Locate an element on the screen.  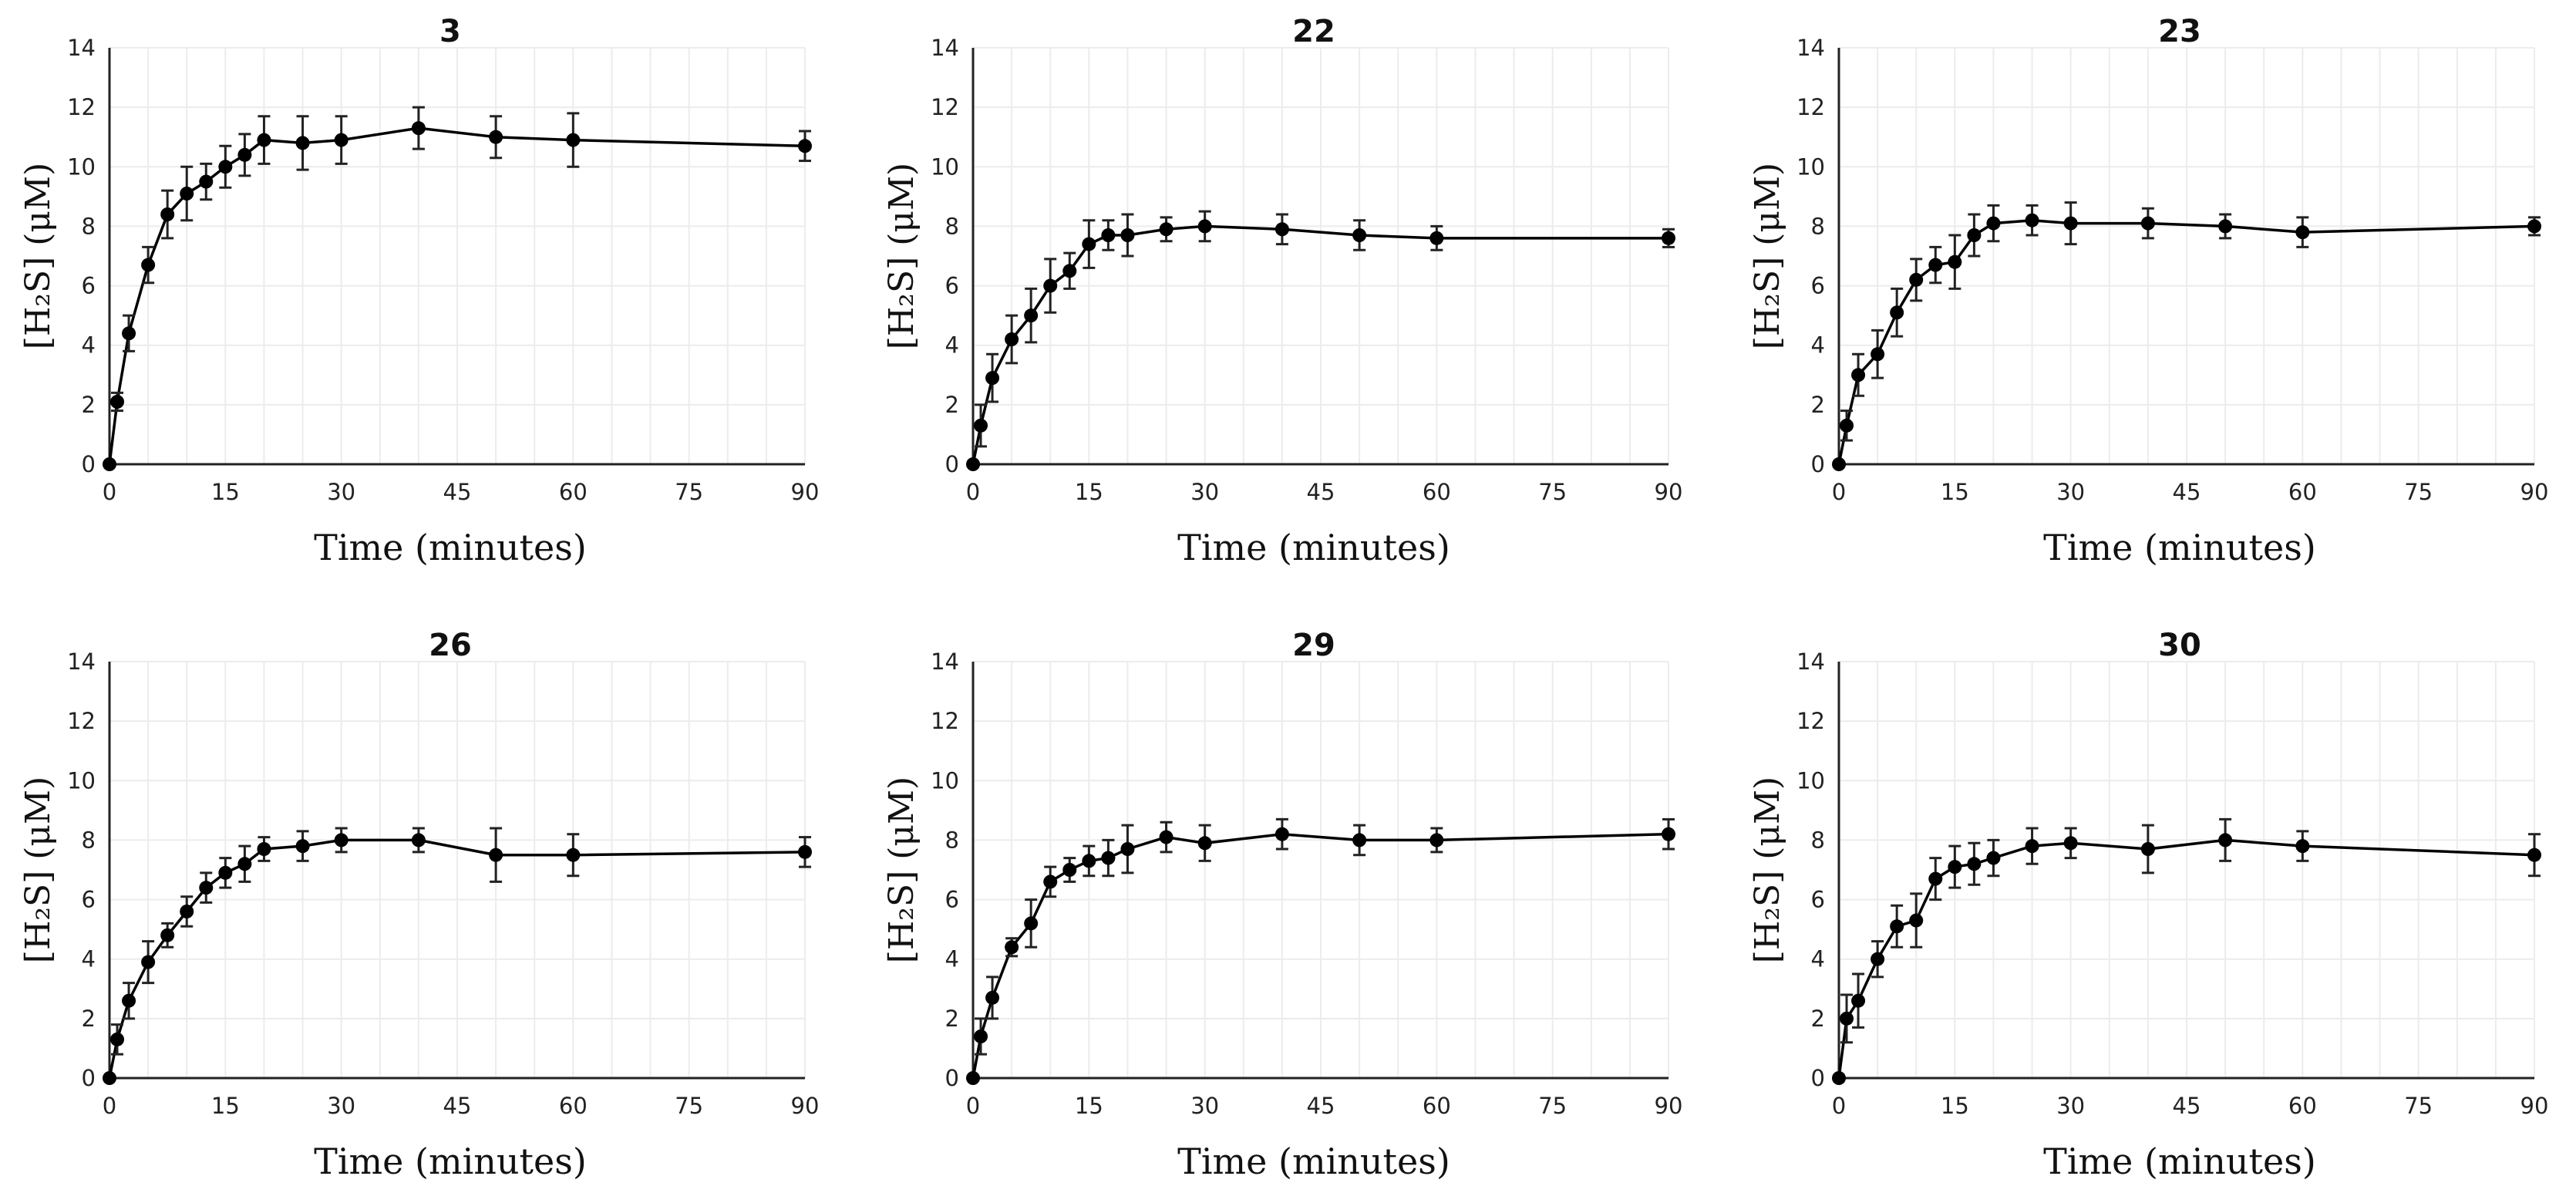
chart-title: 23 is located at coordinates (2179, 31).